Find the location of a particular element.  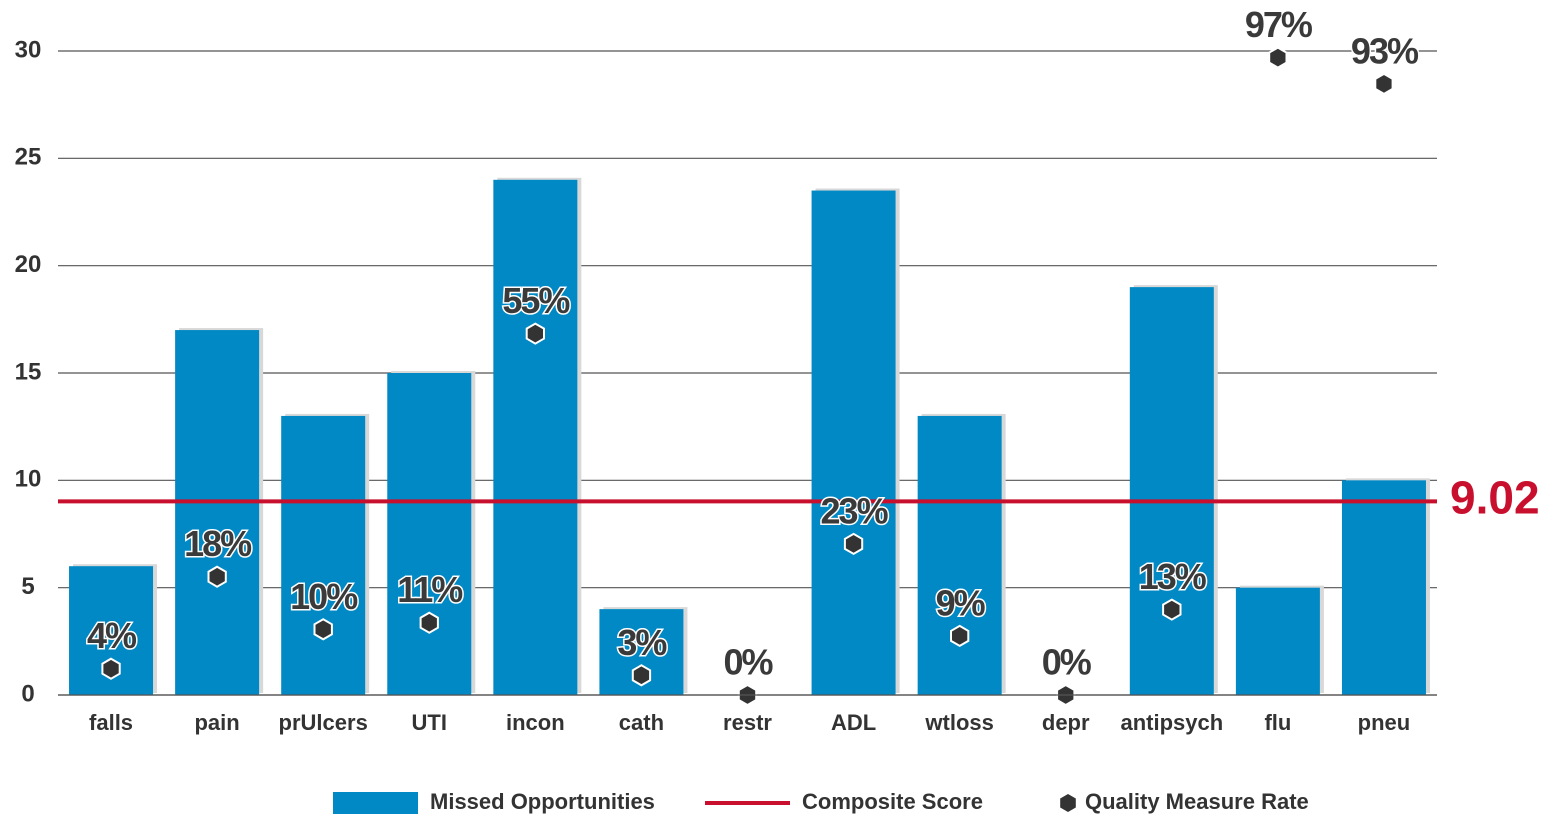

x-tick-label: flu is located at coordinates (1277, 722).